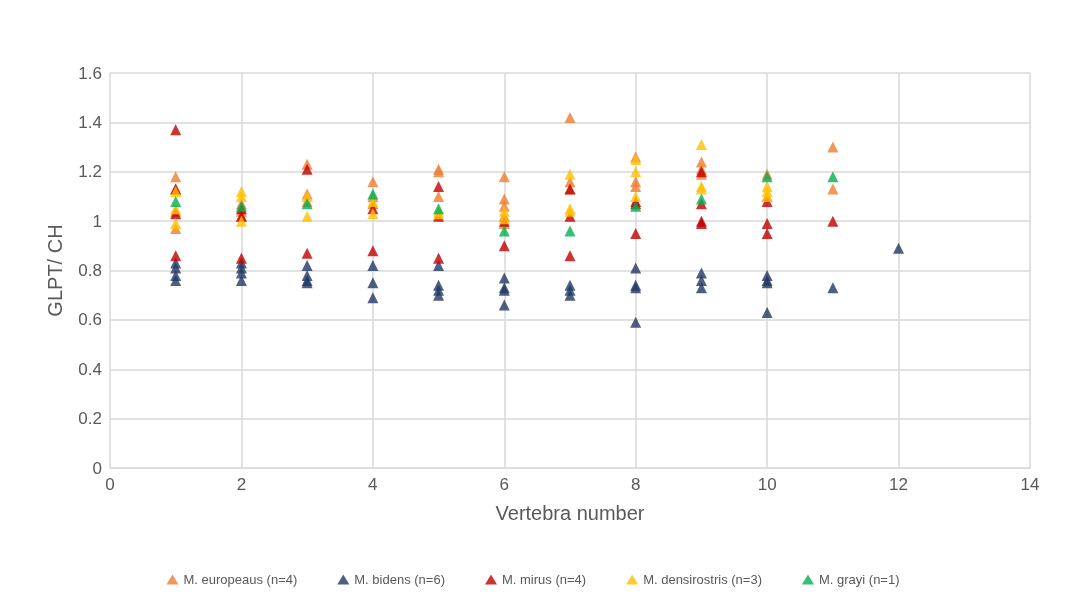  I want to click on x-tick-label: 2, so click(241, 484).